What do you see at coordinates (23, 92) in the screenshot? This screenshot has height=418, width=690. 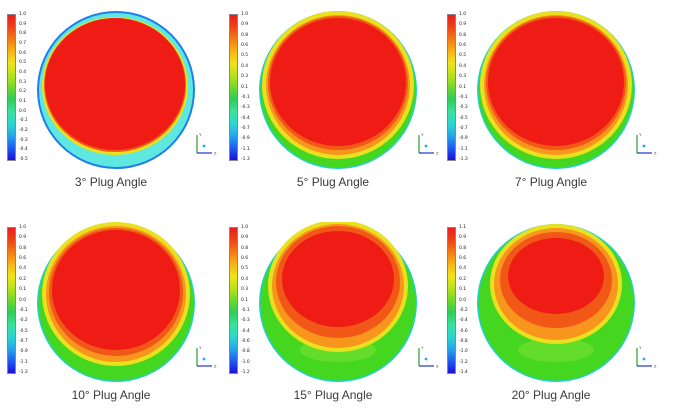 I see `legend-tick-label: 0.2` at bounding box center [23, 92].